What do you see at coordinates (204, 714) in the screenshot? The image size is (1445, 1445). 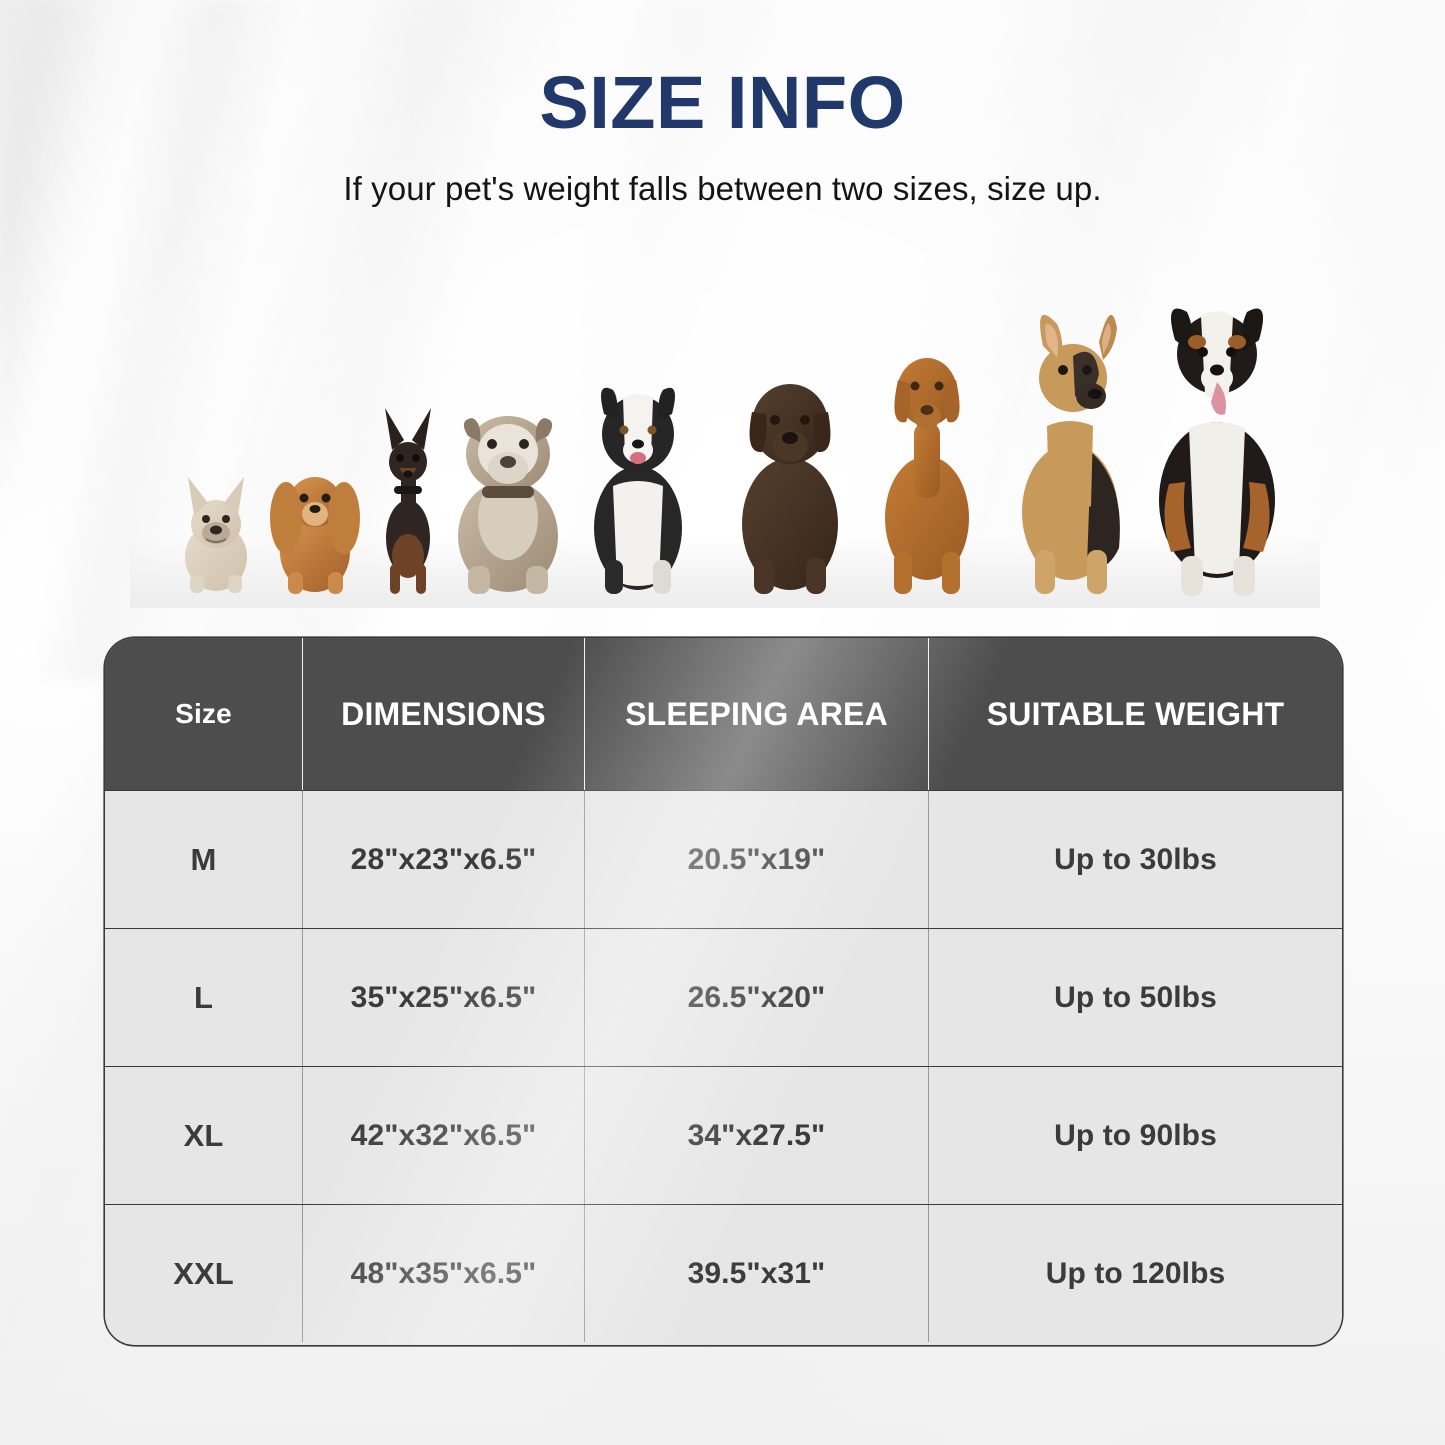 I see `column-header-size: Size` at bounding box center [204, 714].